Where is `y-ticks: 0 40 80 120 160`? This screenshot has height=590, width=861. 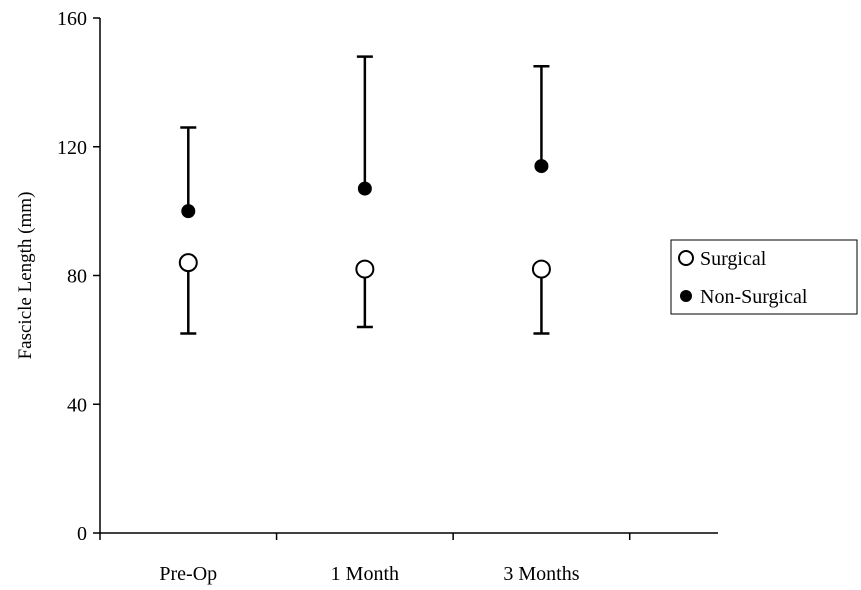
y-ticks: 0 40 80 120 160 is located at coordinates (78, 276).